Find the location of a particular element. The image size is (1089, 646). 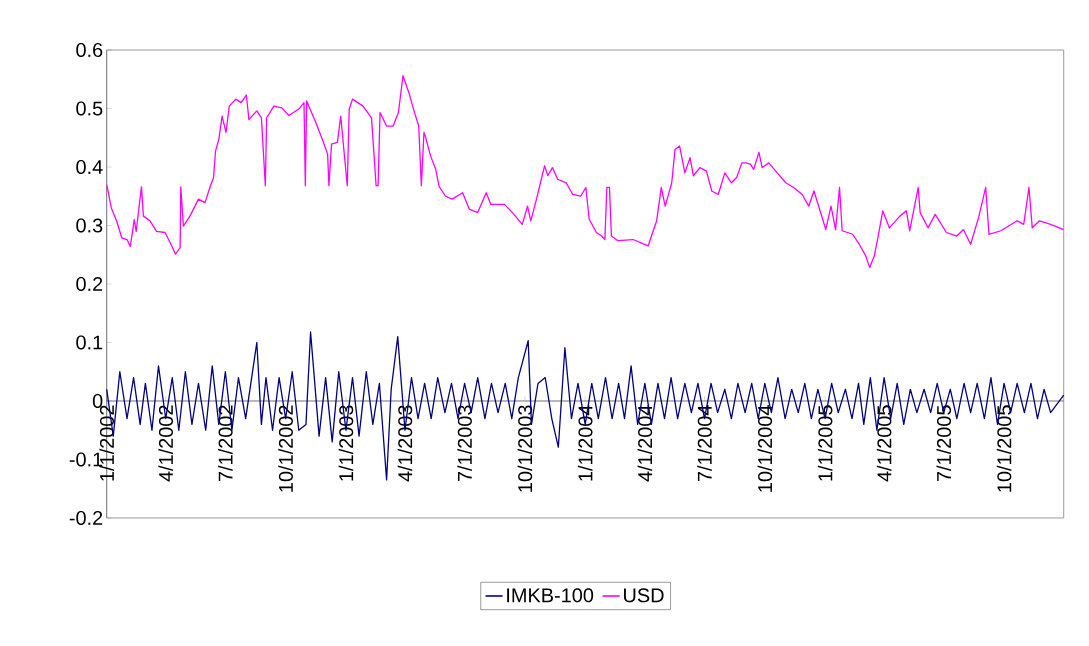

x-tick-label: 7/1/2005 is located at coordinates (944, 443).